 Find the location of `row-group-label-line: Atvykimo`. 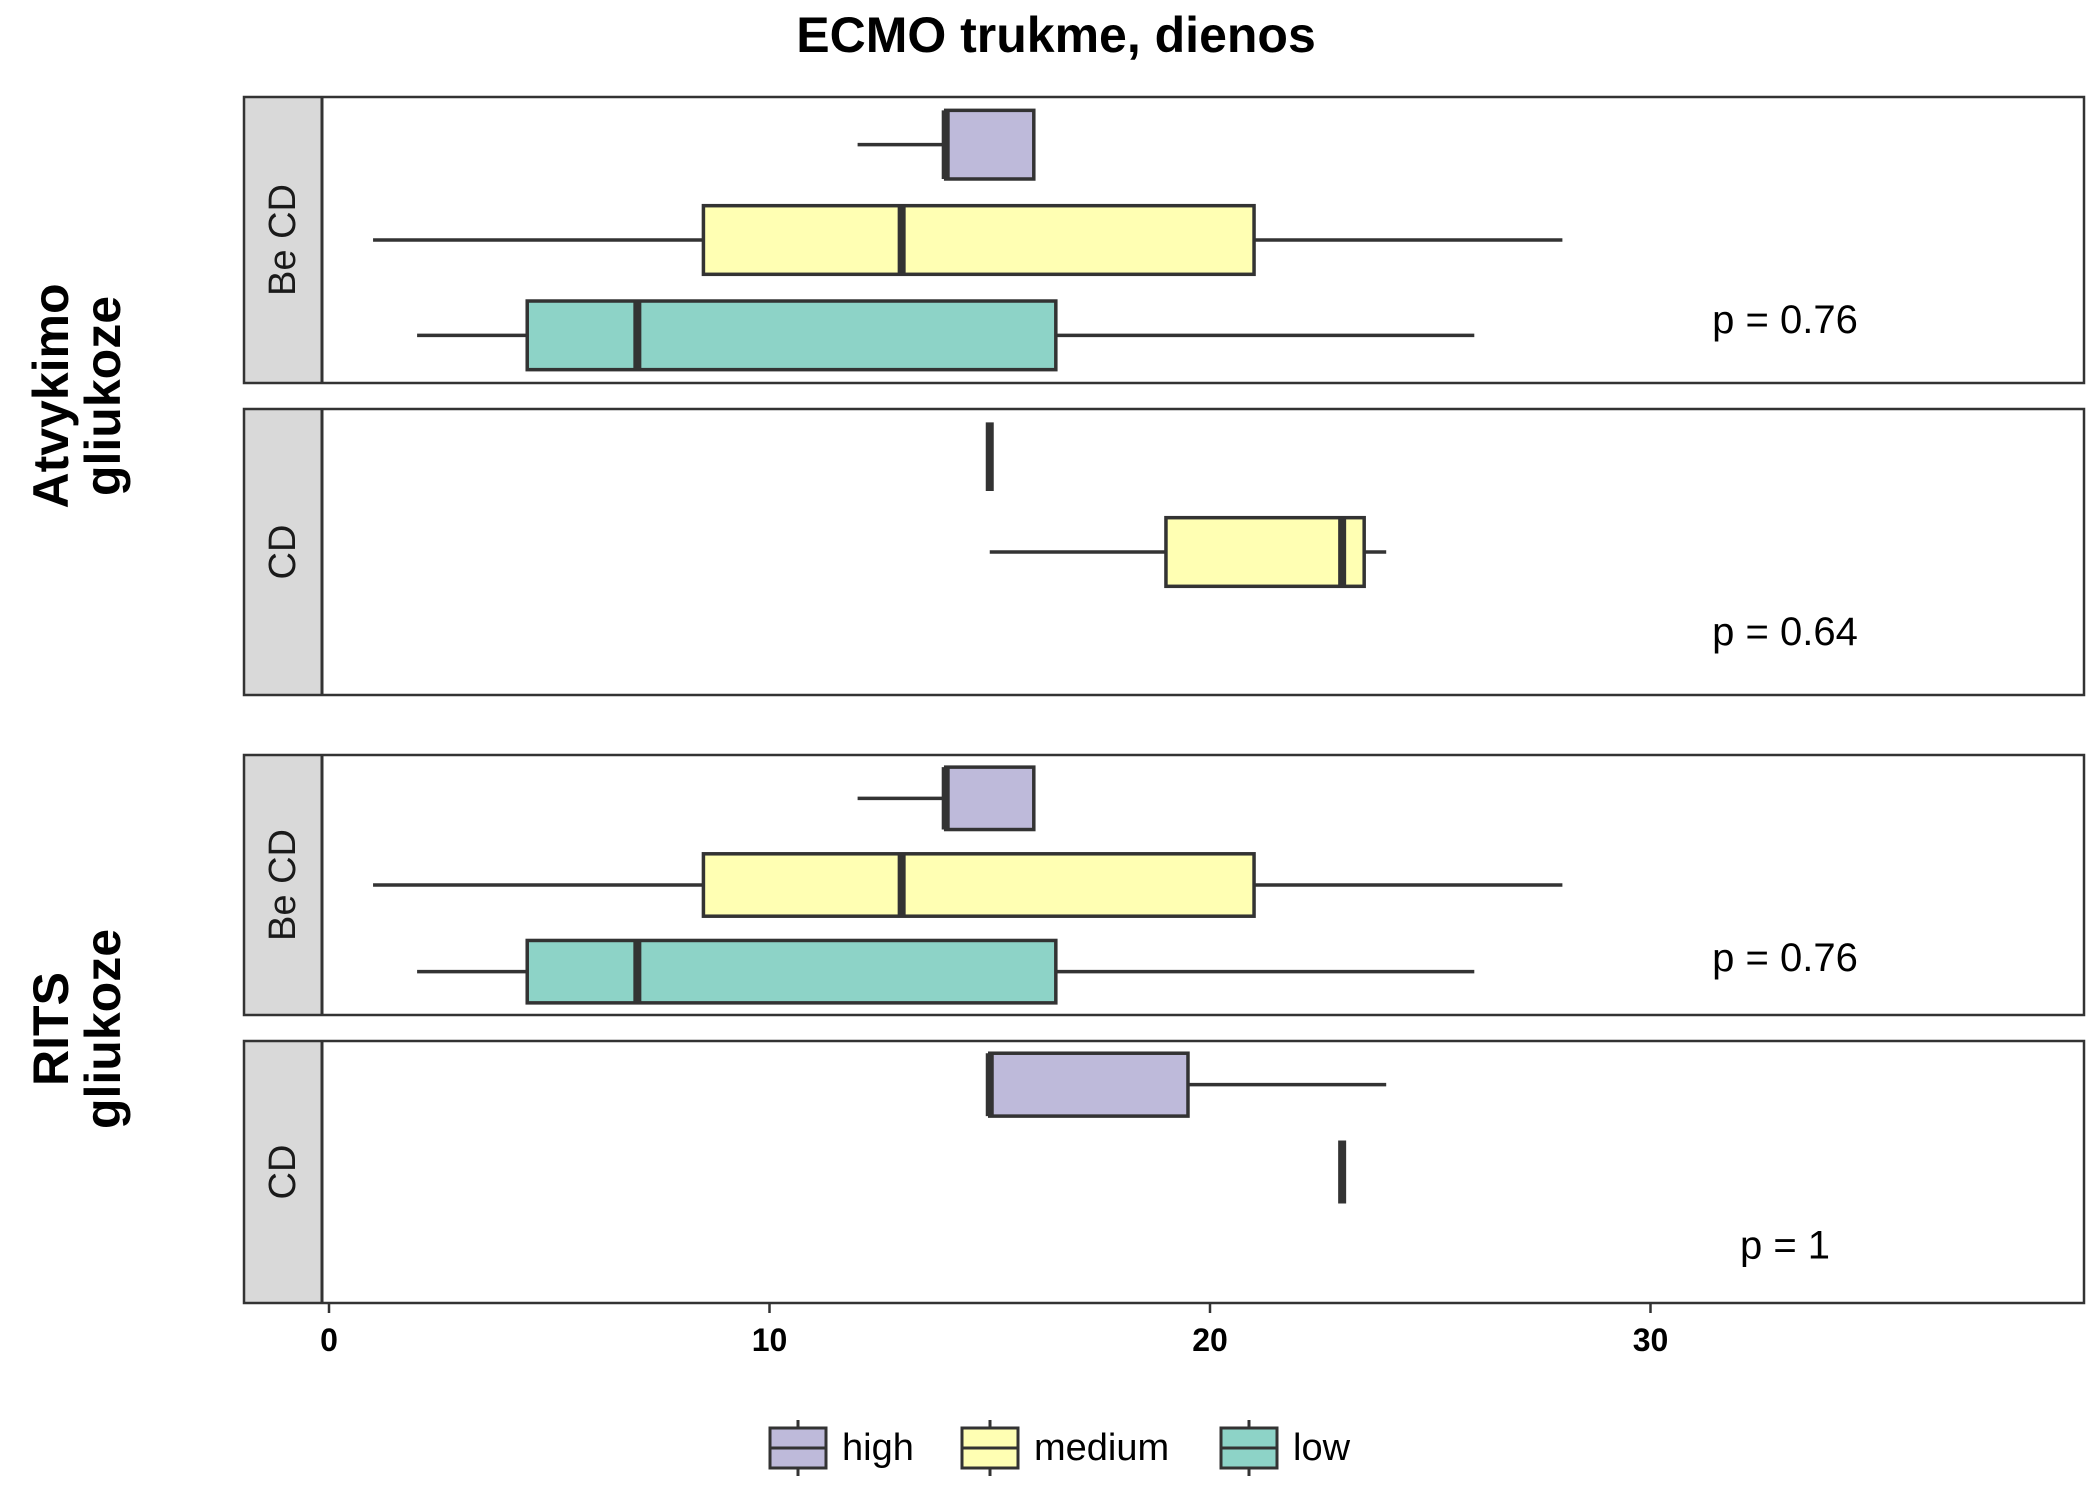

row-group-label-line: Atvykimo is located at coordinates (51, 395).